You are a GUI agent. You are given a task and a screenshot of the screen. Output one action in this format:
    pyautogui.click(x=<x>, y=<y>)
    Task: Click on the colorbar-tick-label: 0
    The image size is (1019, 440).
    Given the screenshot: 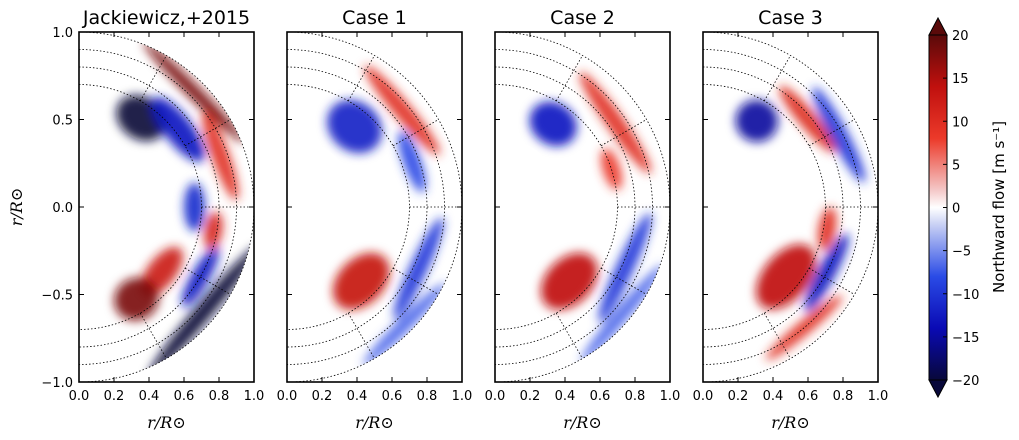 What is the action you would take?
    pyautogui.click(x=956, y=209)
    